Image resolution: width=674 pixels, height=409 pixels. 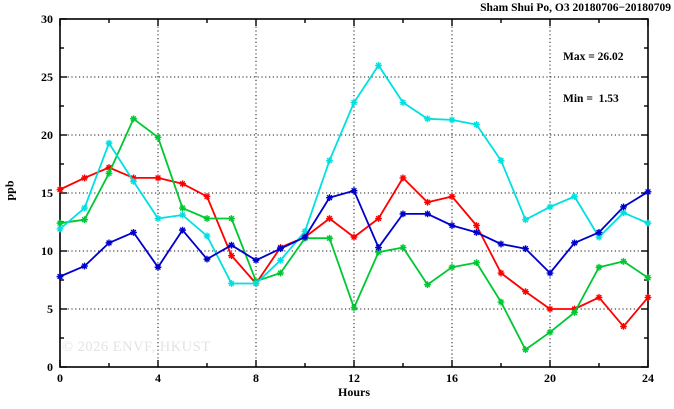 What do you see at coordinates (47, 77) in the screenshot?
I see `svg-text: 25` at bounding box center [47, 77].